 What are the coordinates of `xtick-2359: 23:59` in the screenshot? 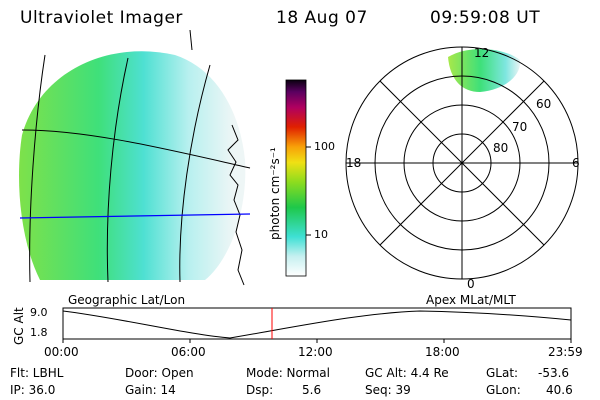 It's located at (565, 352).